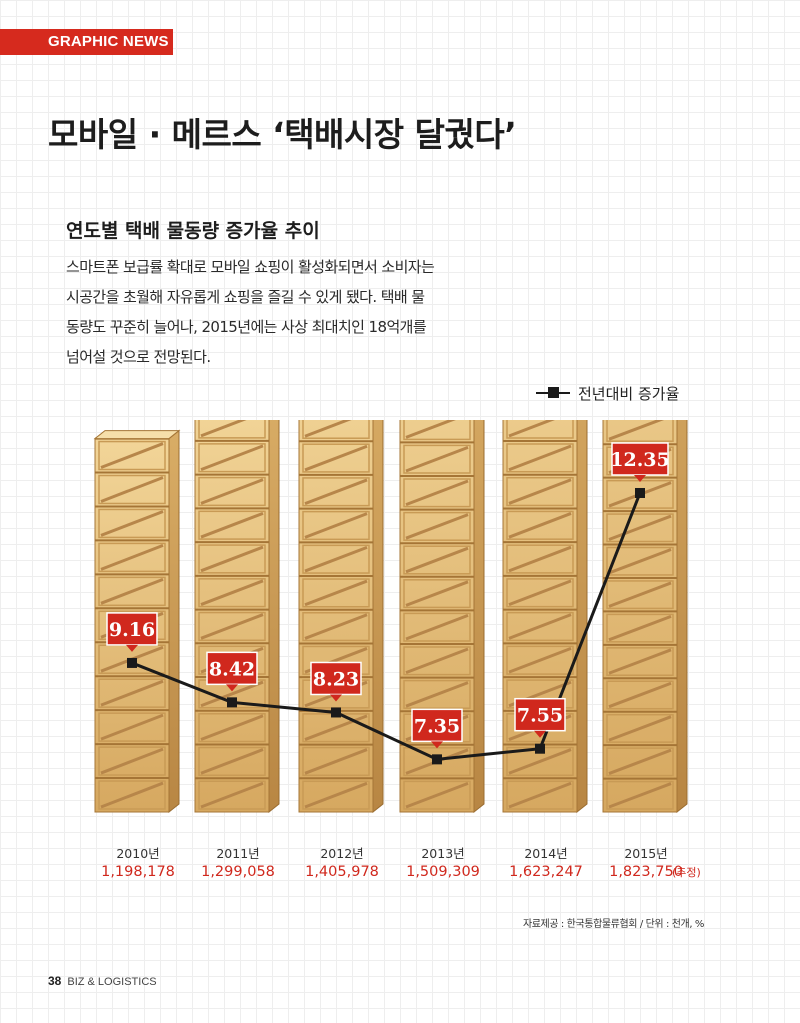 Image resolution: width=800 pixels, height=1023 pixels. Describe the element at coordinates (238, 872) in the screenshot. I see `bar-value-label: 1,299,058` at that location.